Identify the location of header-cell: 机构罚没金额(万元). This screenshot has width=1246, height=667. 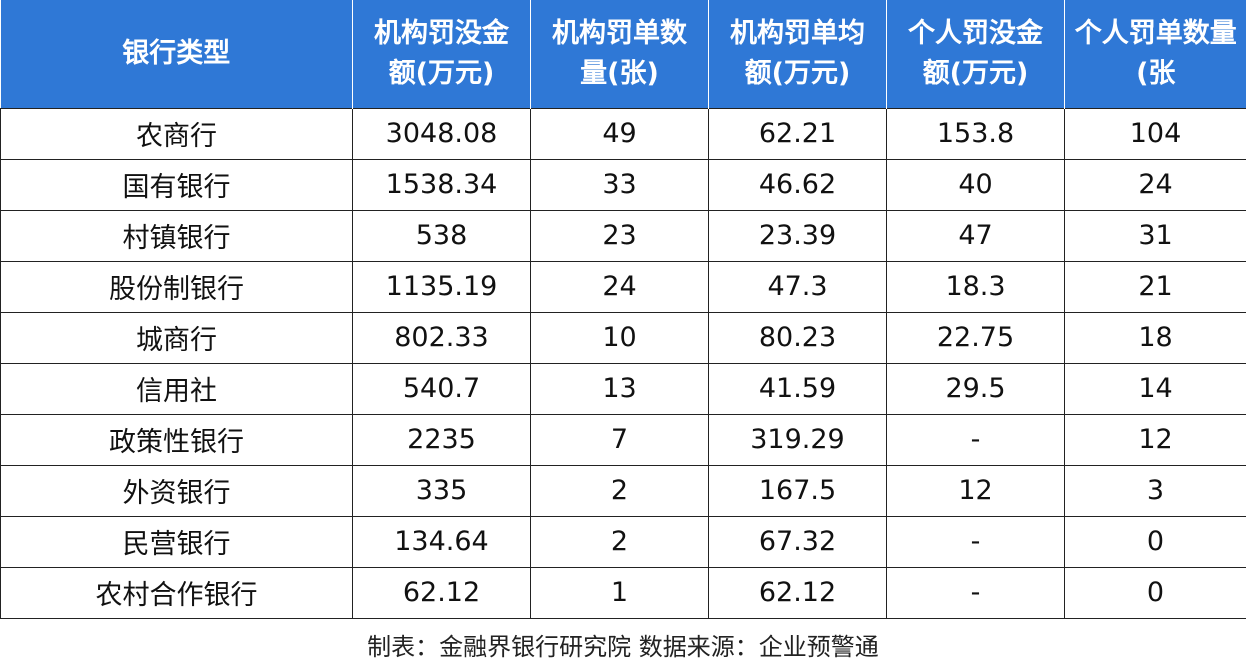
(441, 54).